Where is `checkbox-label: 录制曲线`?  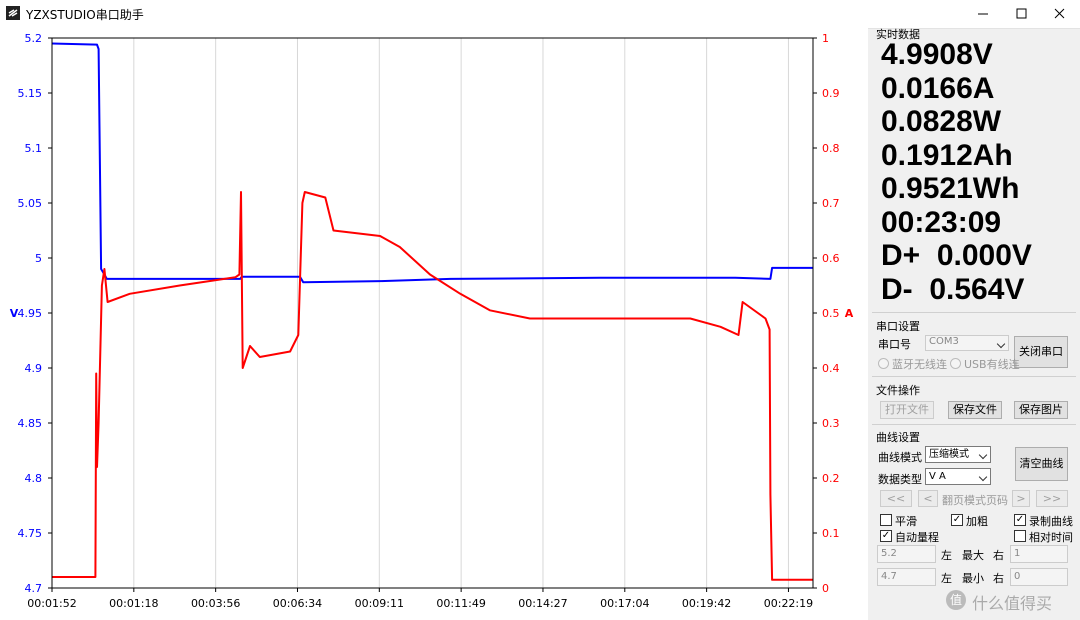 checkbox-label: 录制曲线 is located at coordinates (1051, 521).